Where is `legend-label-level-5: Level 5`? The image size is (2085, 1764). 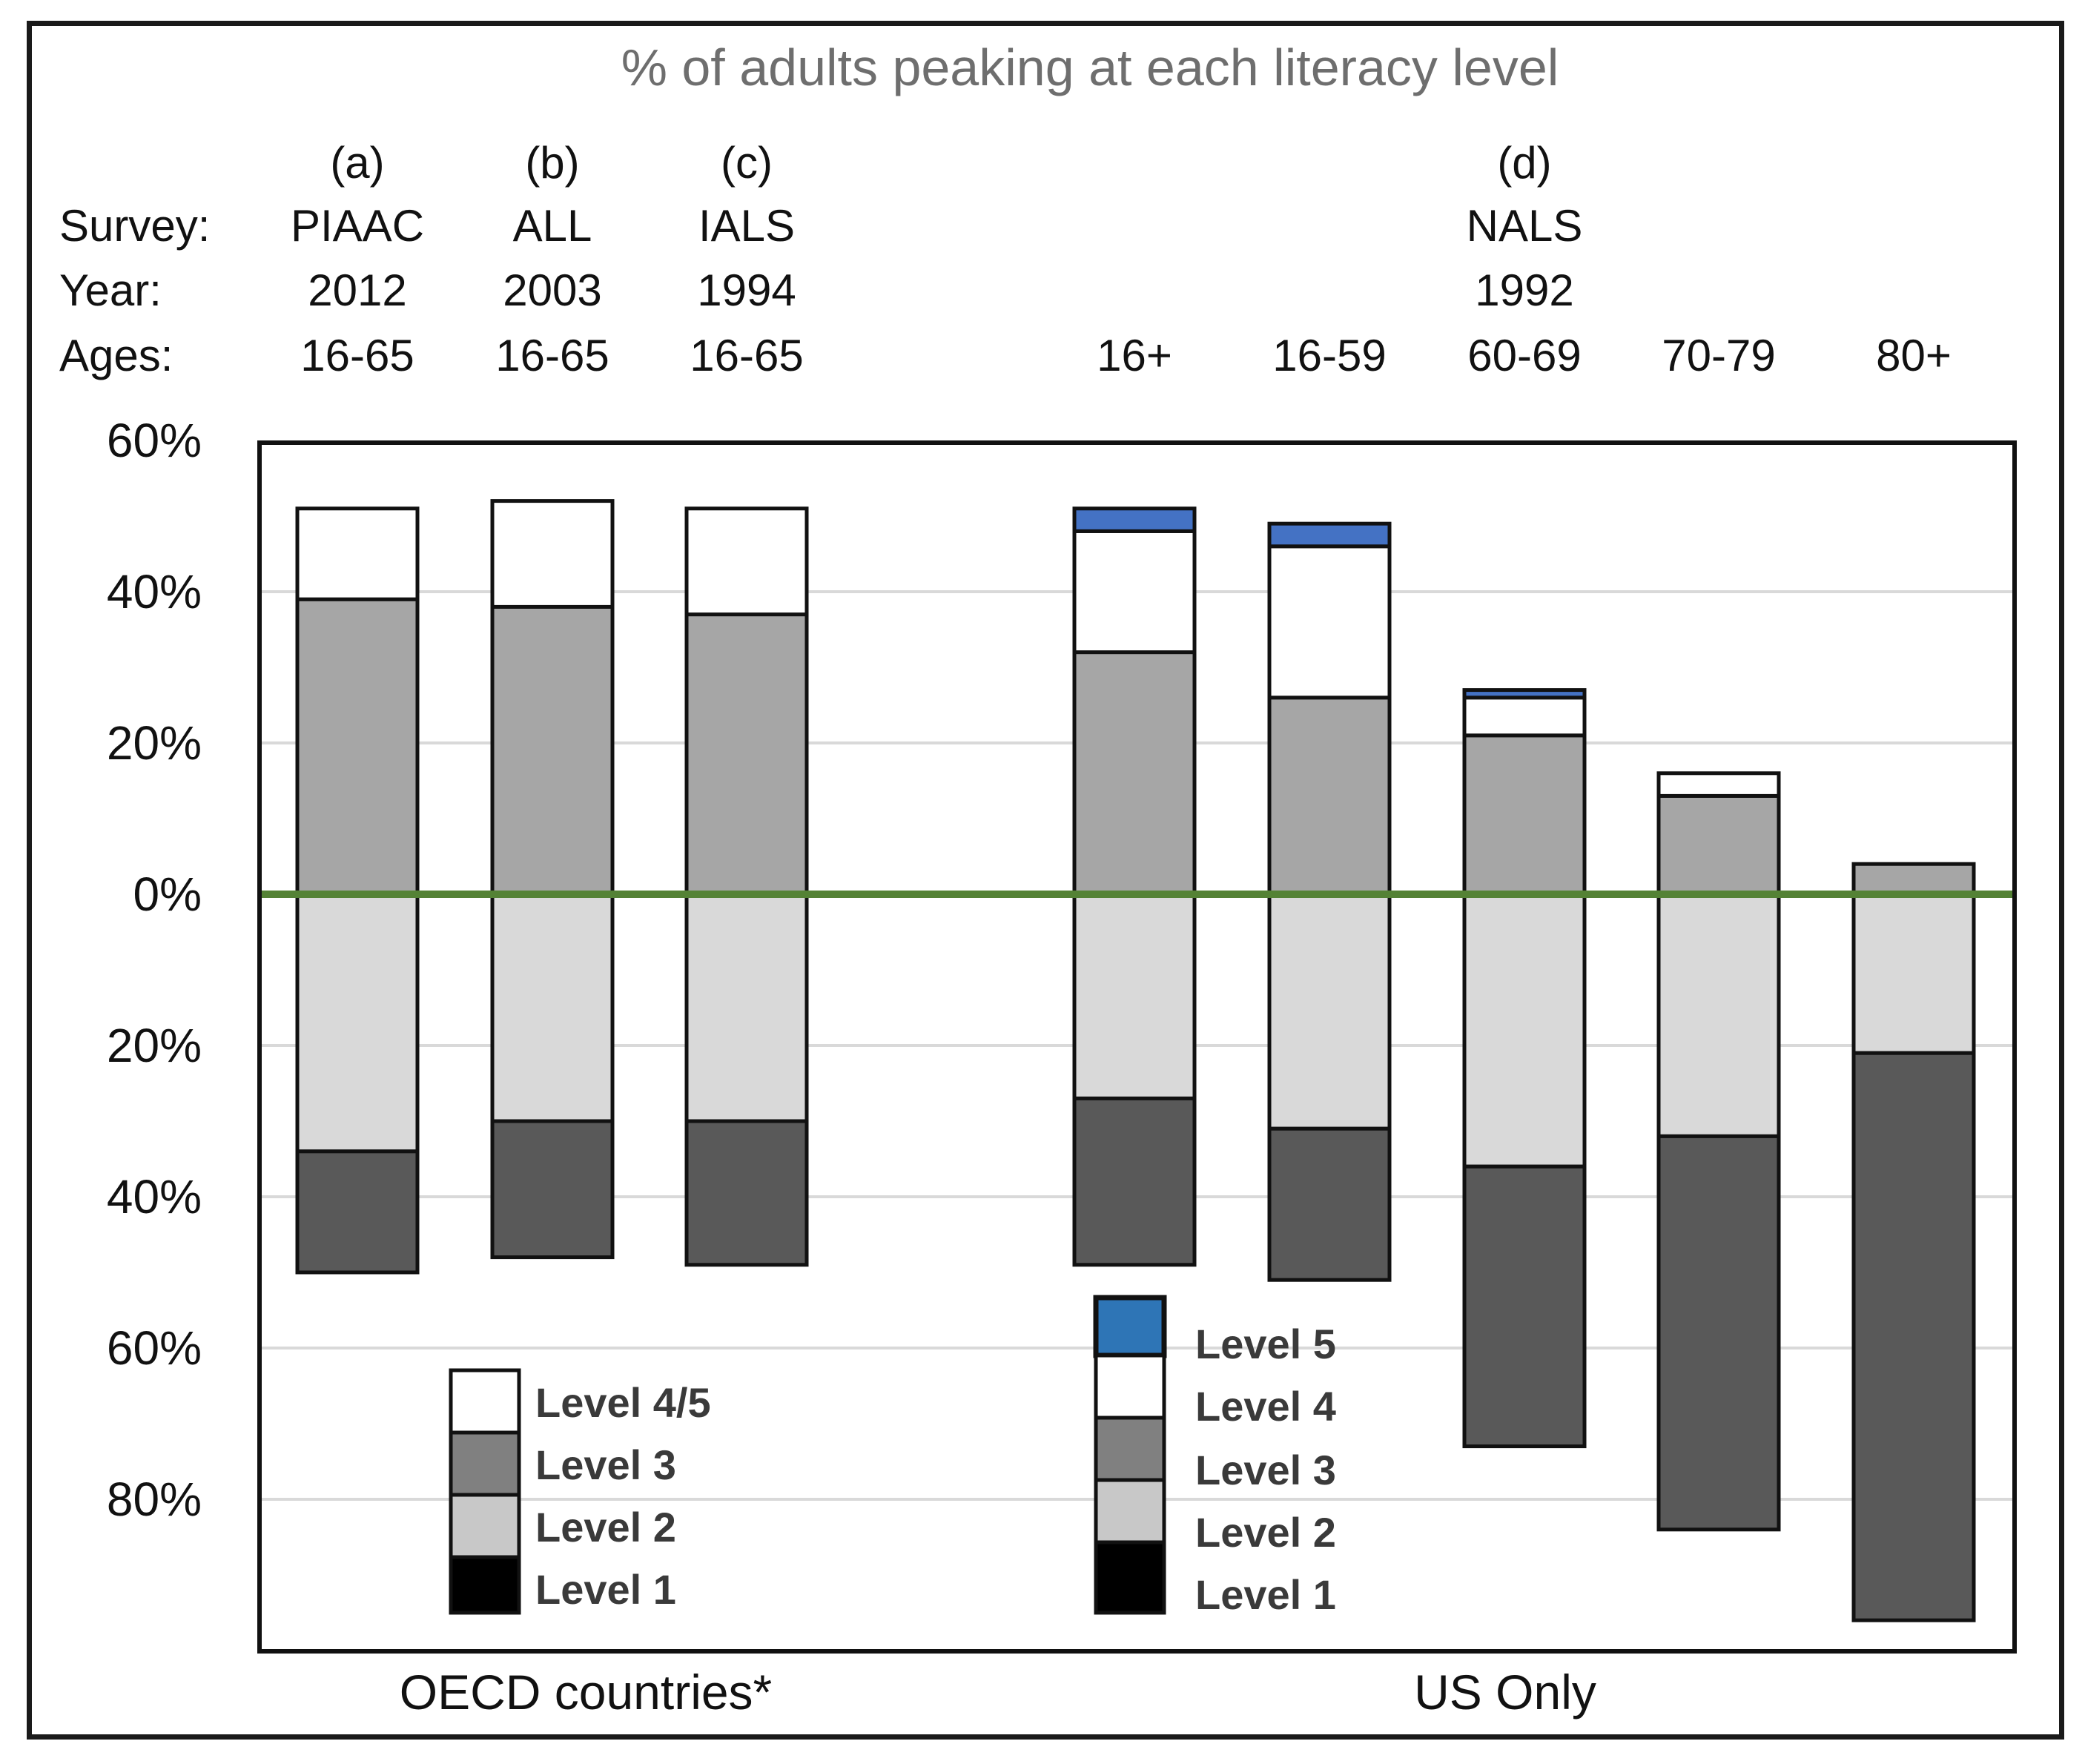 legend-label-level-5: Level 5 is located at coordinates (1265, 1344).